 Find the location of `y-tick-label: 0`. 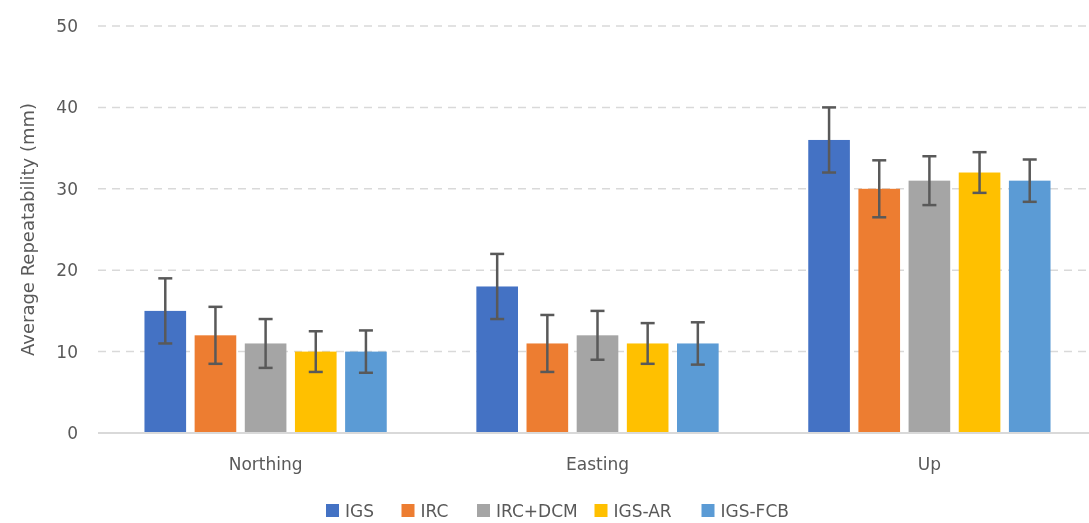

y-tick-label: 0 is located at coordinates (72, 432).